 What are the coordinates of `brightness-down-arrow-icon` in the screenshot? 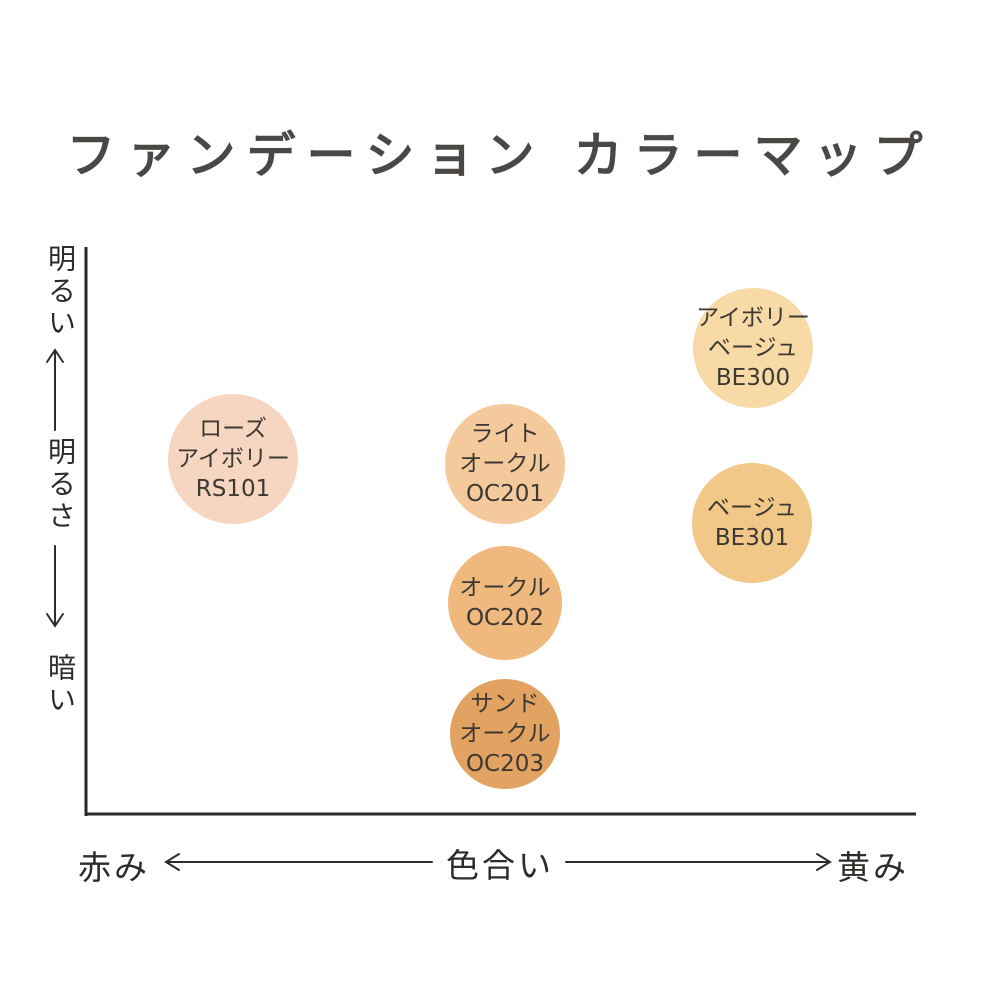 It's located at (55, 586).